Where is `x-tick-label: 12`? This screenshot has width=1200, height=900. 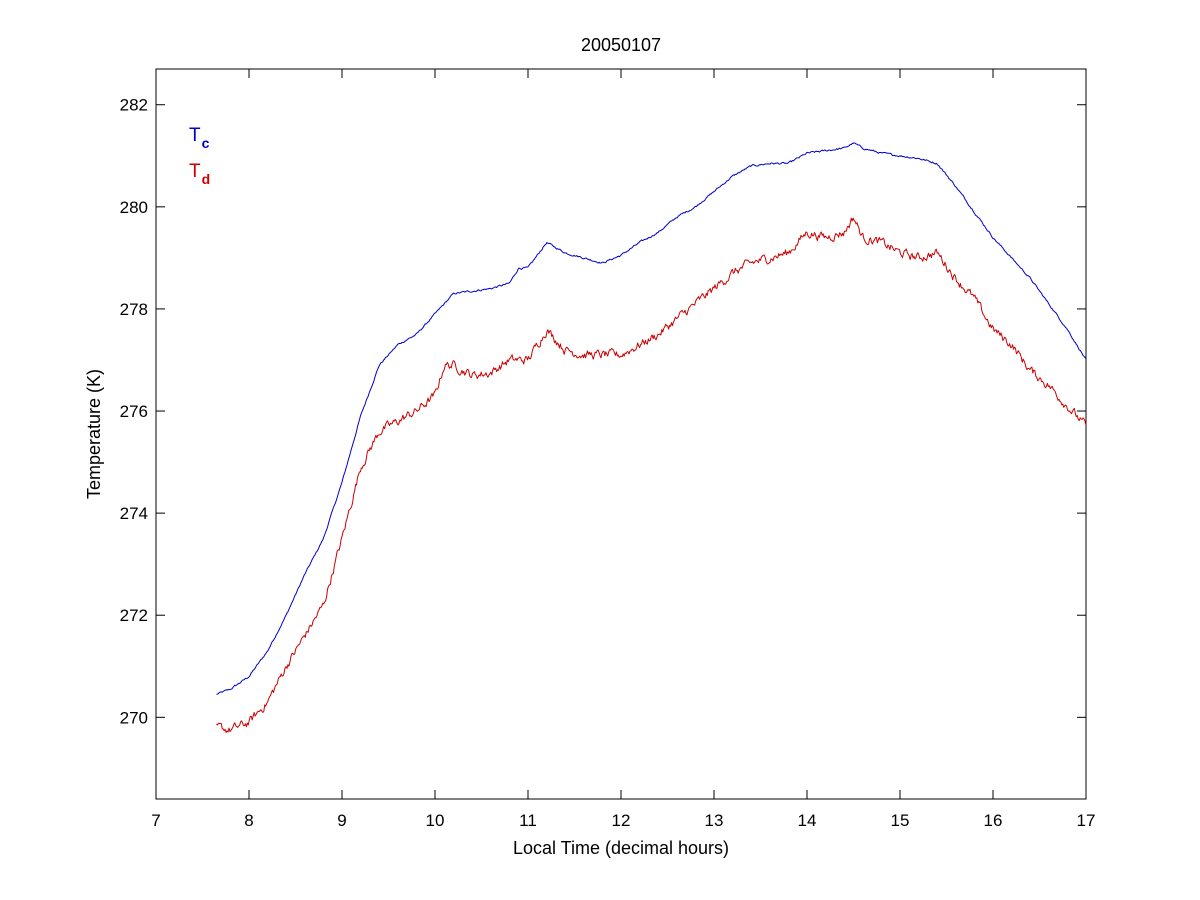
x-tick-label: 12 is located at coordinates (621, 820).